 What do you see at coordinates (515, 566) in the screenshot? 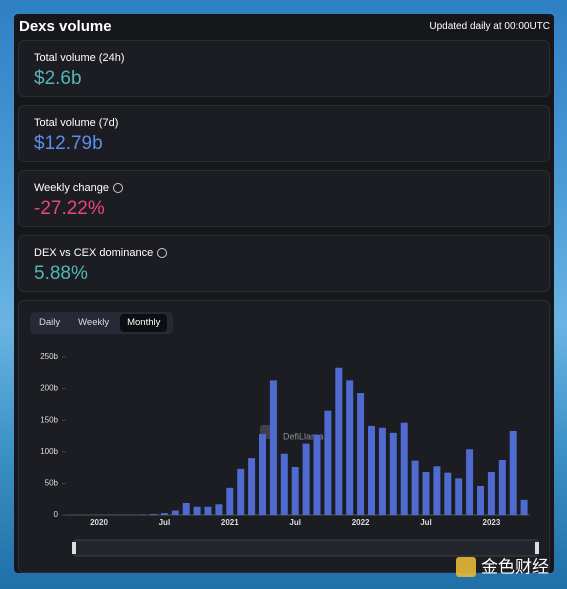
I see `watermark: 金色财经` at bounding box center [515, 566].